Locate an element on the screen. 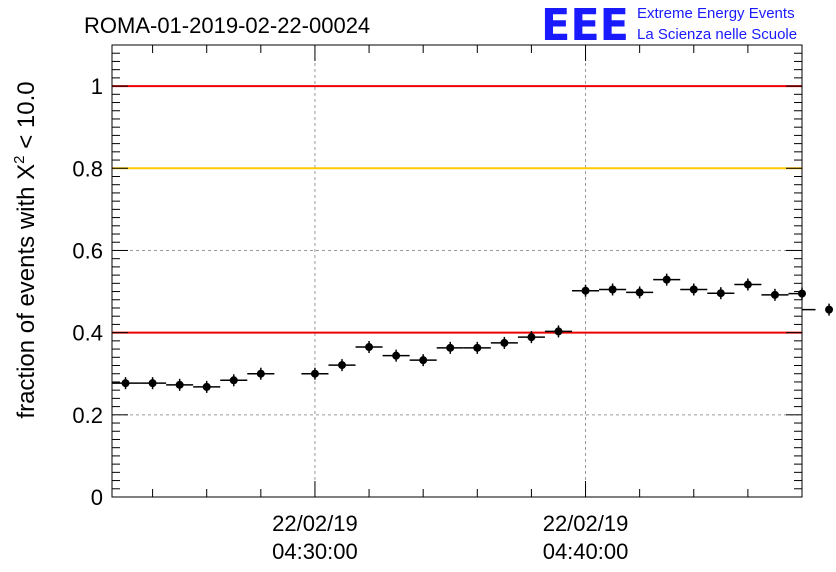 This screenshot has height=572, width=836. x-tick-label-time: 04:30:00 is located at coordinates (315, 551).